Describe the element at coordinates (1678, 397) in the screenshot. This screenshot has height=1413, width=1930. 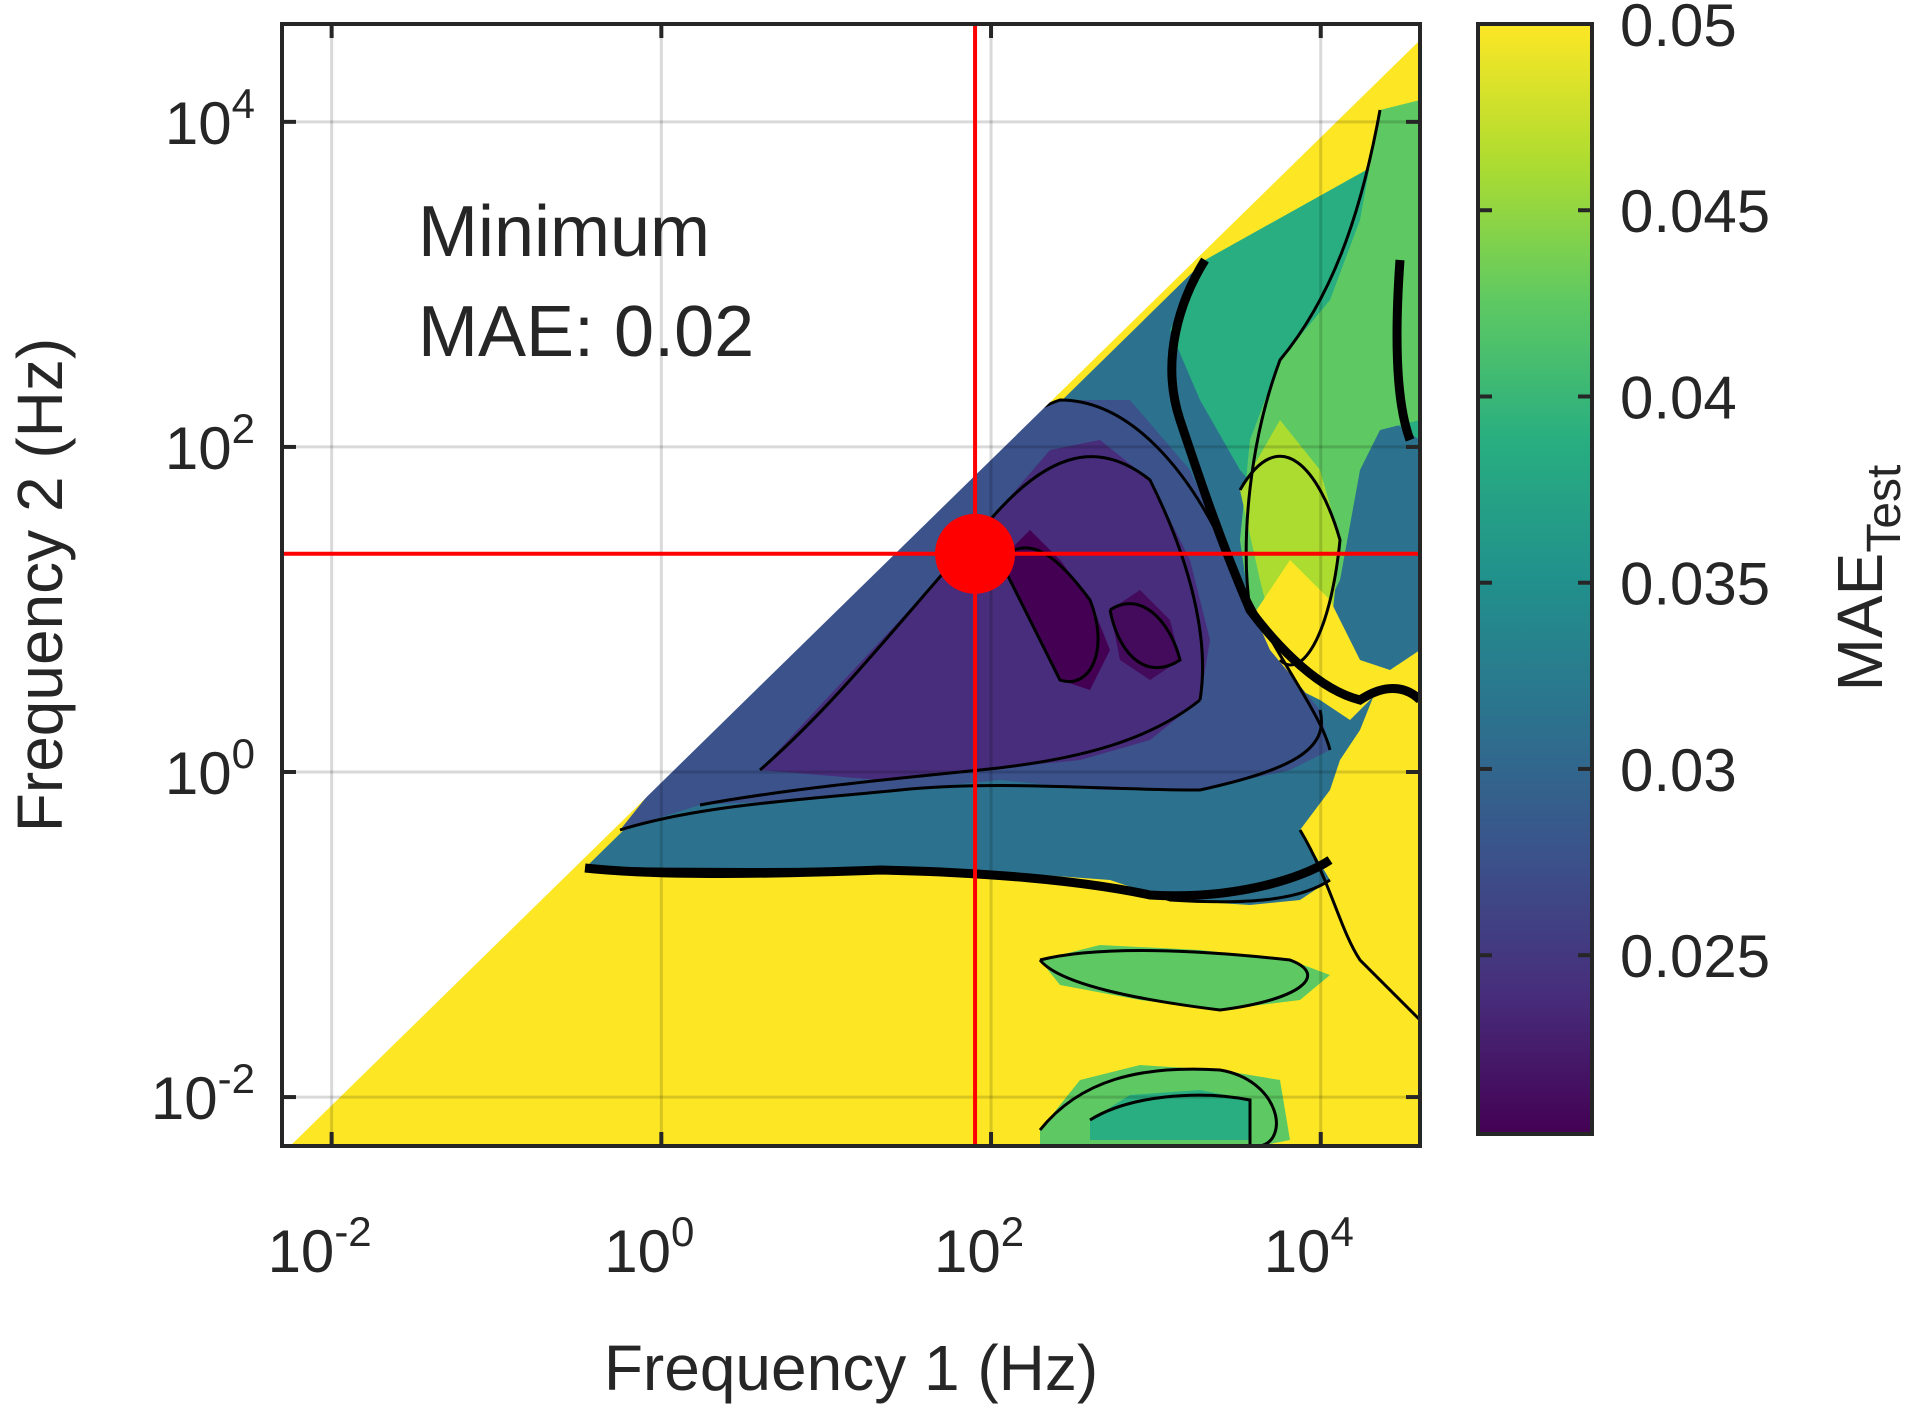
I see `colorbar-tick-label-3: 0.04` at that location.